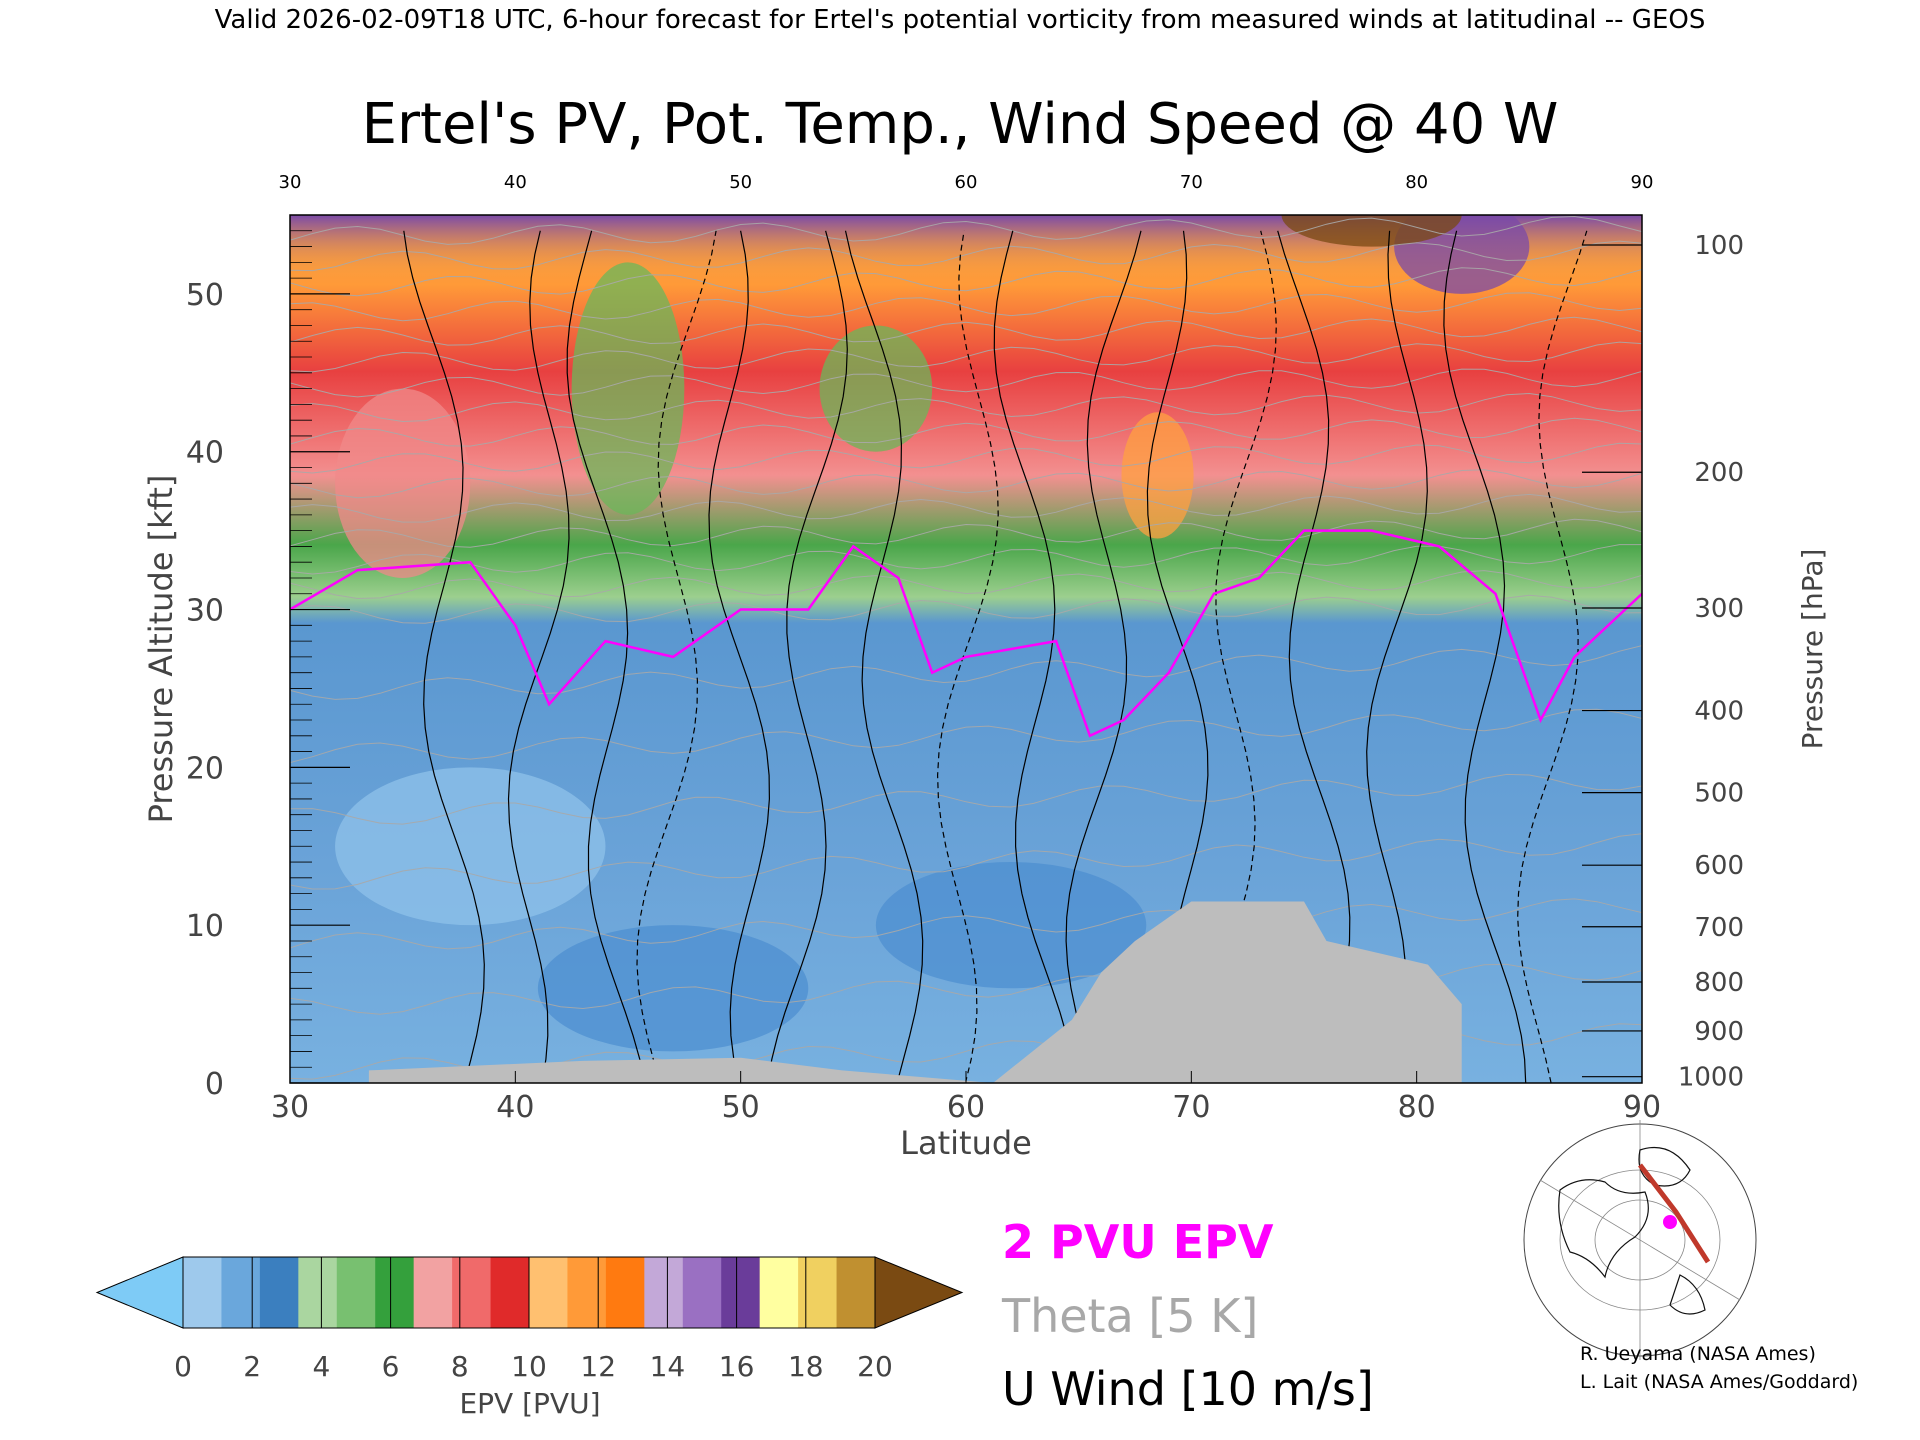 This screenshot has height=1440, width=1920. I want to click on colorbar-tick-label: 10, so click(529, 1366).